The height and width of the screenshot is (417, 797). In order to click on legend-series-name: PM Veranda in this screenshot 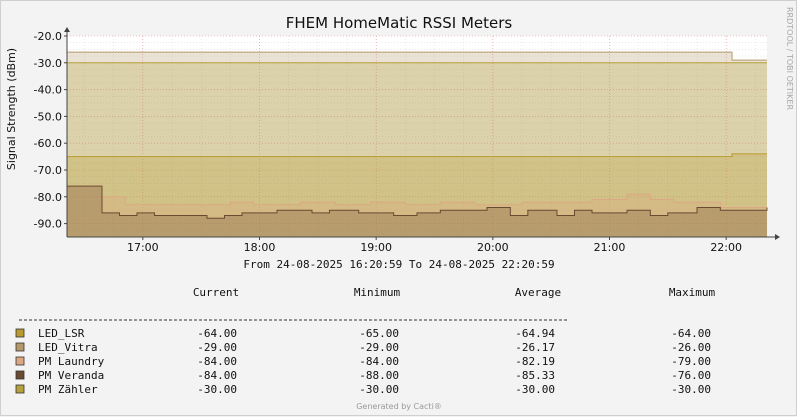, I will do `click(71, 375)`.